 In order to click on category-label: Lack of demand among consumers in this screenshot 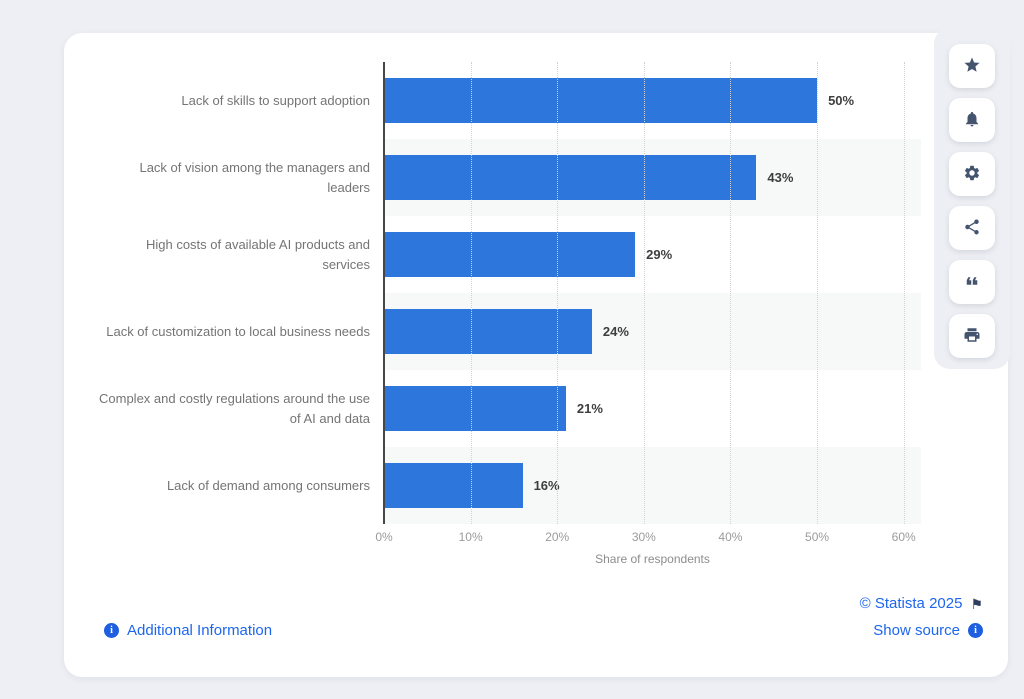, I will do `click(268, 485)`.